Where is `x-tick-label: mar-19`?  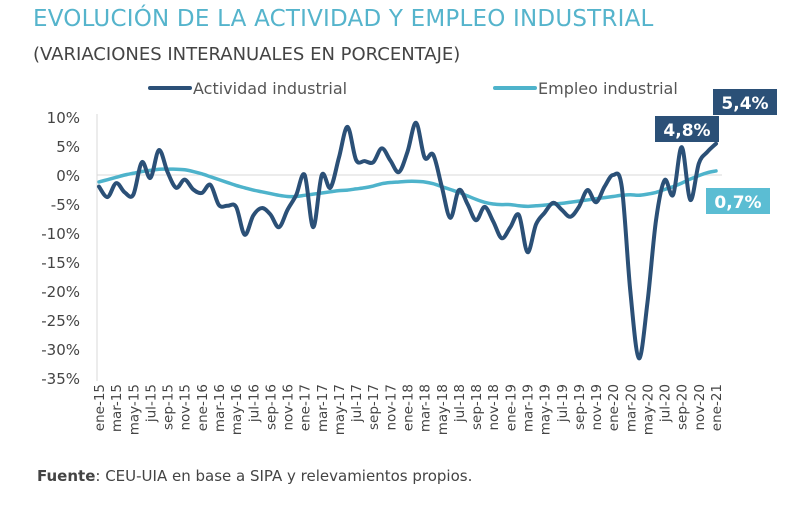 x-tick-label: mar-19 is located at coordinates (528, 408).